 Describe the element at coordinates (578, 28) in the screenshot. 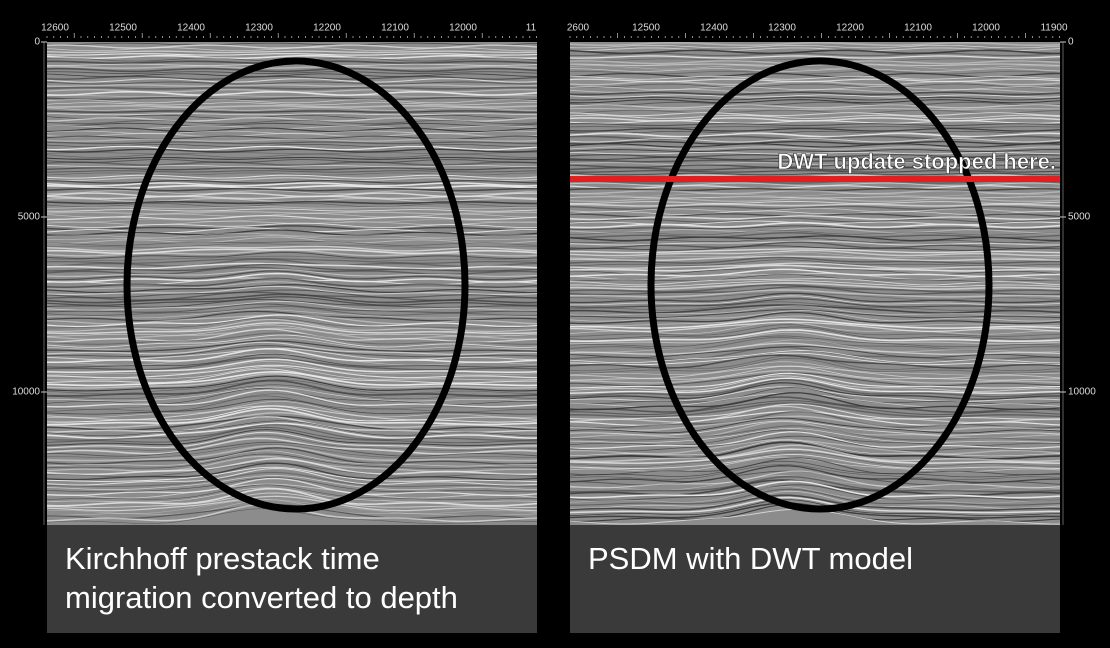

I see `x-tick-label: 2600` at that location.